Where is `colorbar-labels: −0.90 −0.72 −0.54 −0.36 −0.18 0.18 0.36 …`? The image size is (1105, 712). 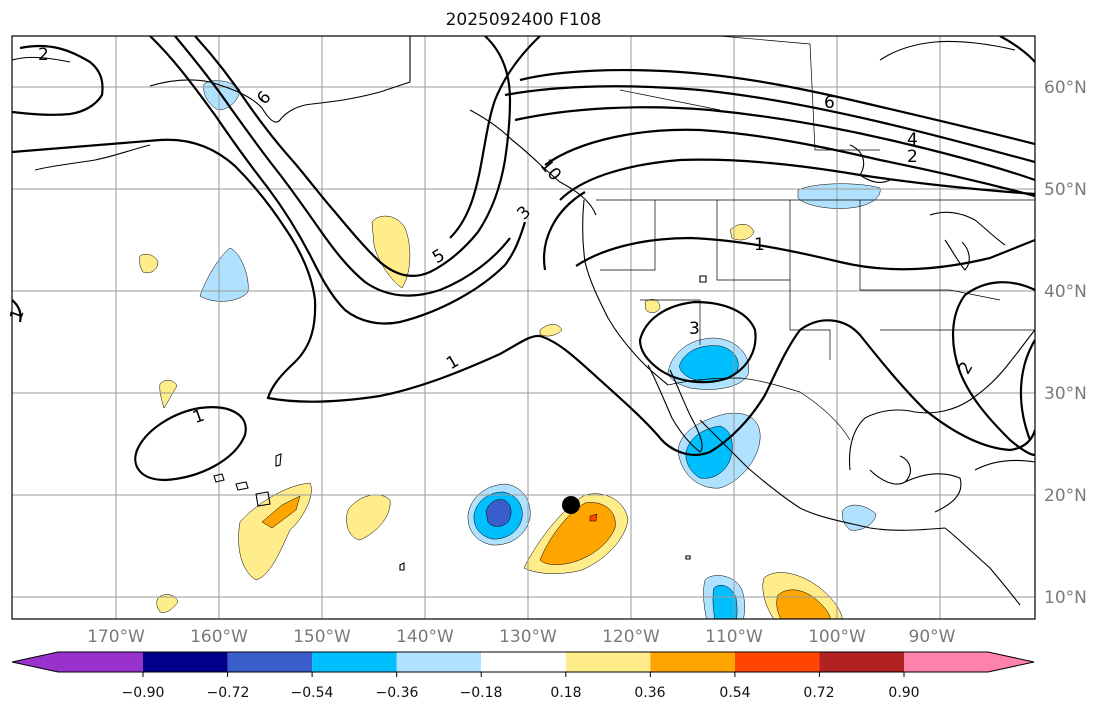
colorbar-labels: −0.90 −0.72 −0.54 −0.36 −0.18 0.18 0.36 … is located at coordinates (521, 693).